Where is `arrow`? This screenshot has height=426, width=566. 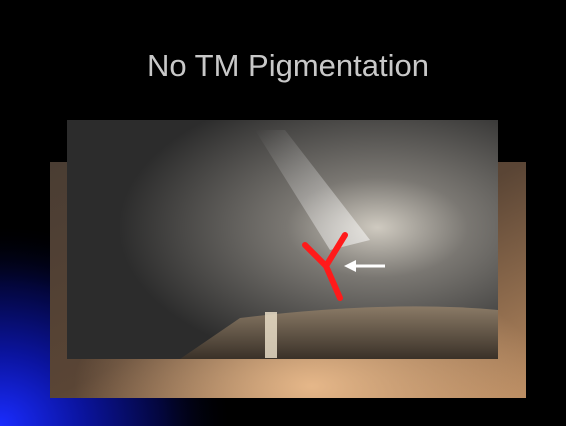 arrow is located at coordinates (364, 266).